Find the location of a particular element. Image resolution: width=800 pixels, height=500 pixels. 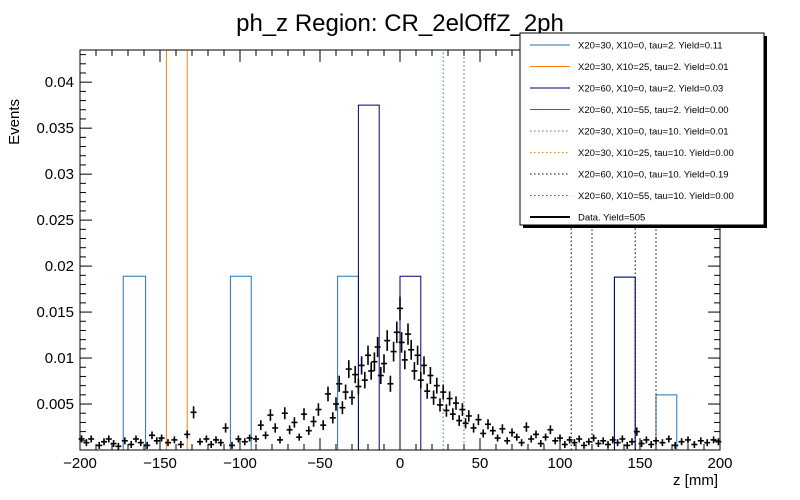

x-tick-label: −200 is located at coordinates (80, 463).